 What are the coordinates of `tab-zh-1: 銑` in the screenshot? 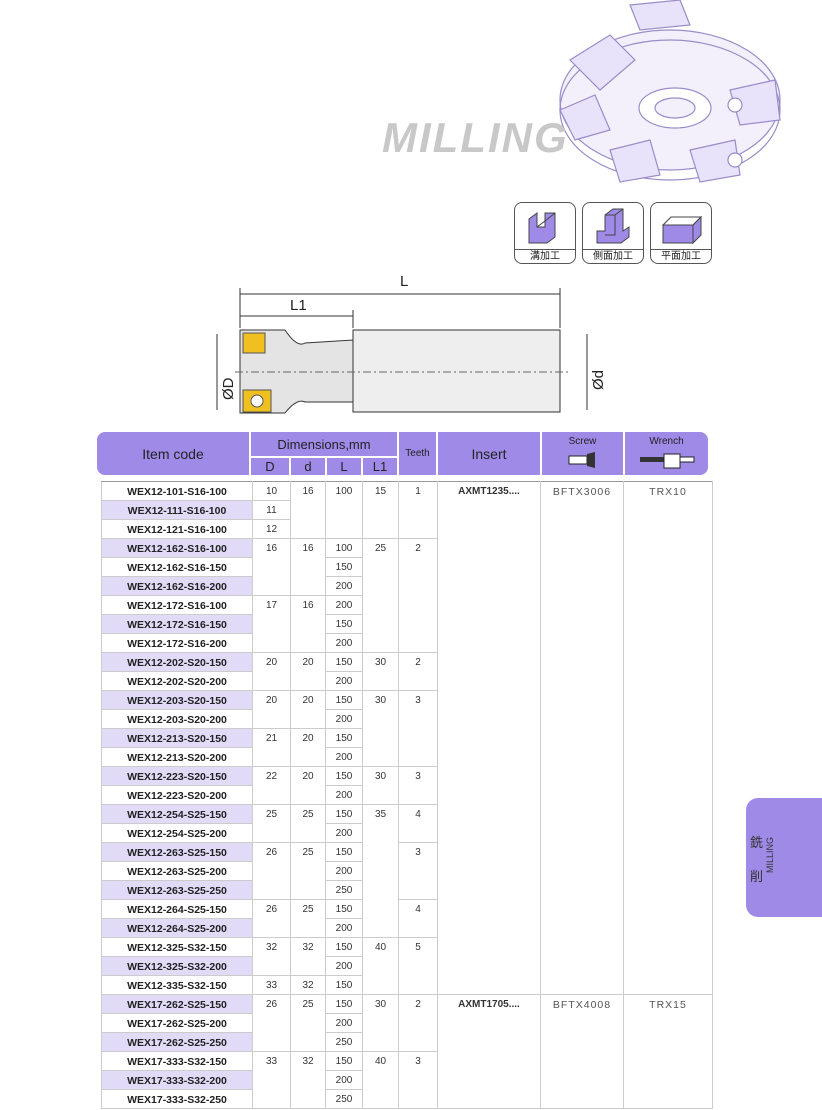 It's located at (757, 842).